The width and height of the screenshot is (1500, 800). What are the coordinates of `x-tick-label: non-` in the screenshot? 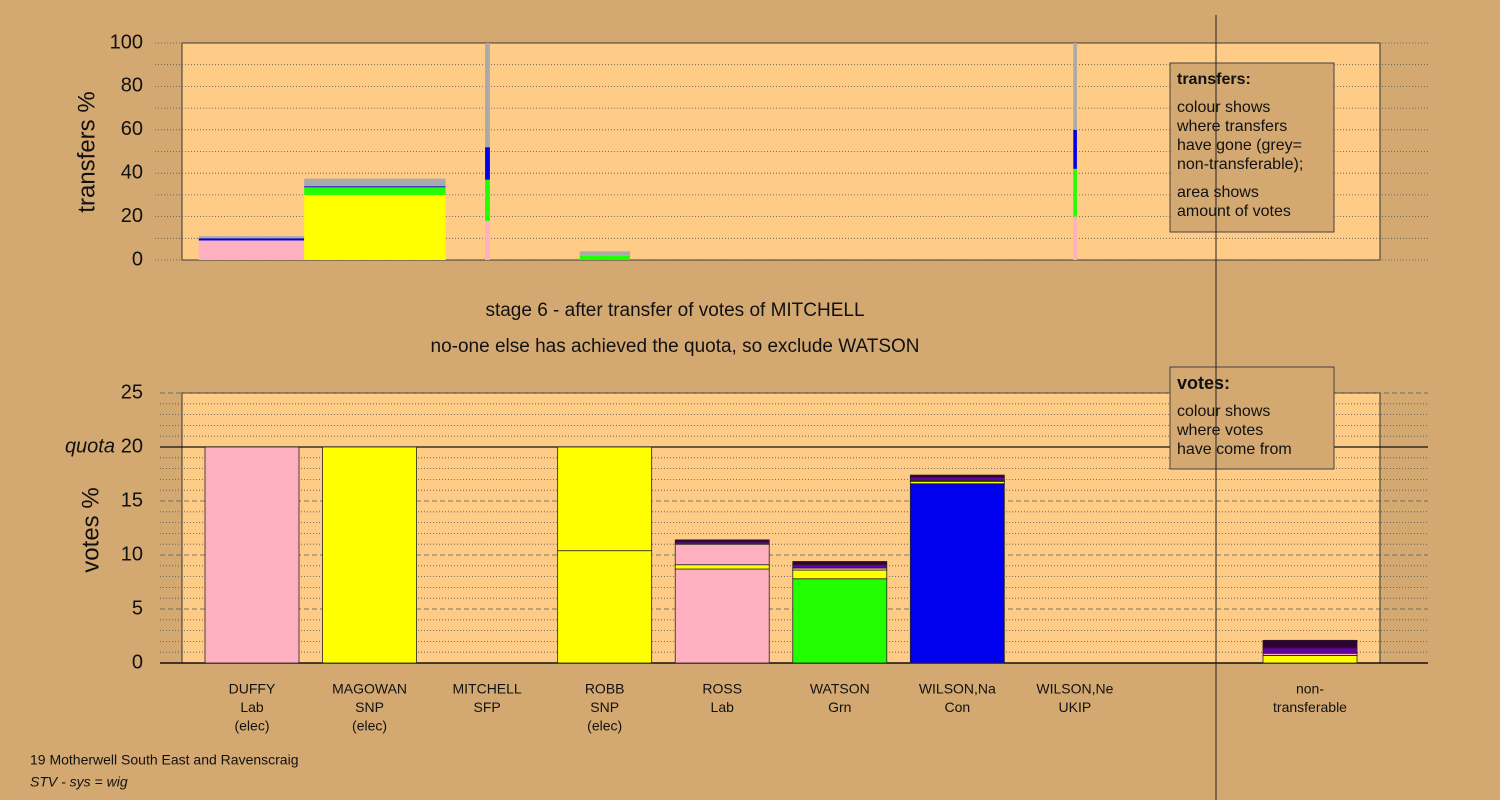 It's located at (1310, 689).